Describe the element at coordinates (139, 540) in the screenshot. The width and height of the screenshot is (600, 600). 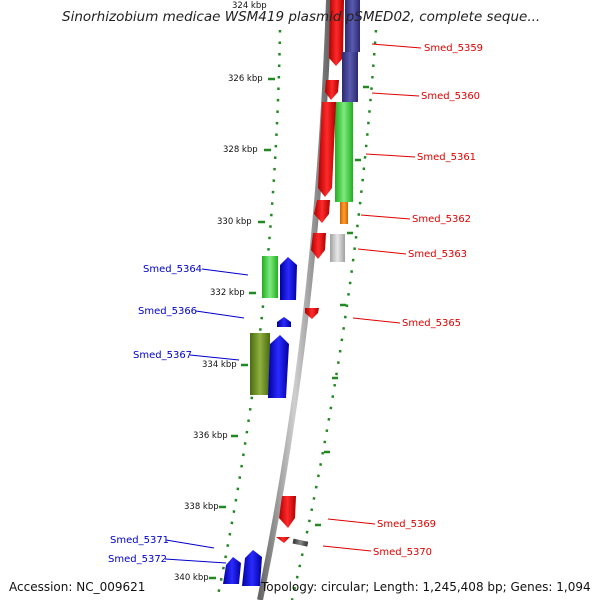
I see `gene-label-smed-5371: Smed_5371` at that location.